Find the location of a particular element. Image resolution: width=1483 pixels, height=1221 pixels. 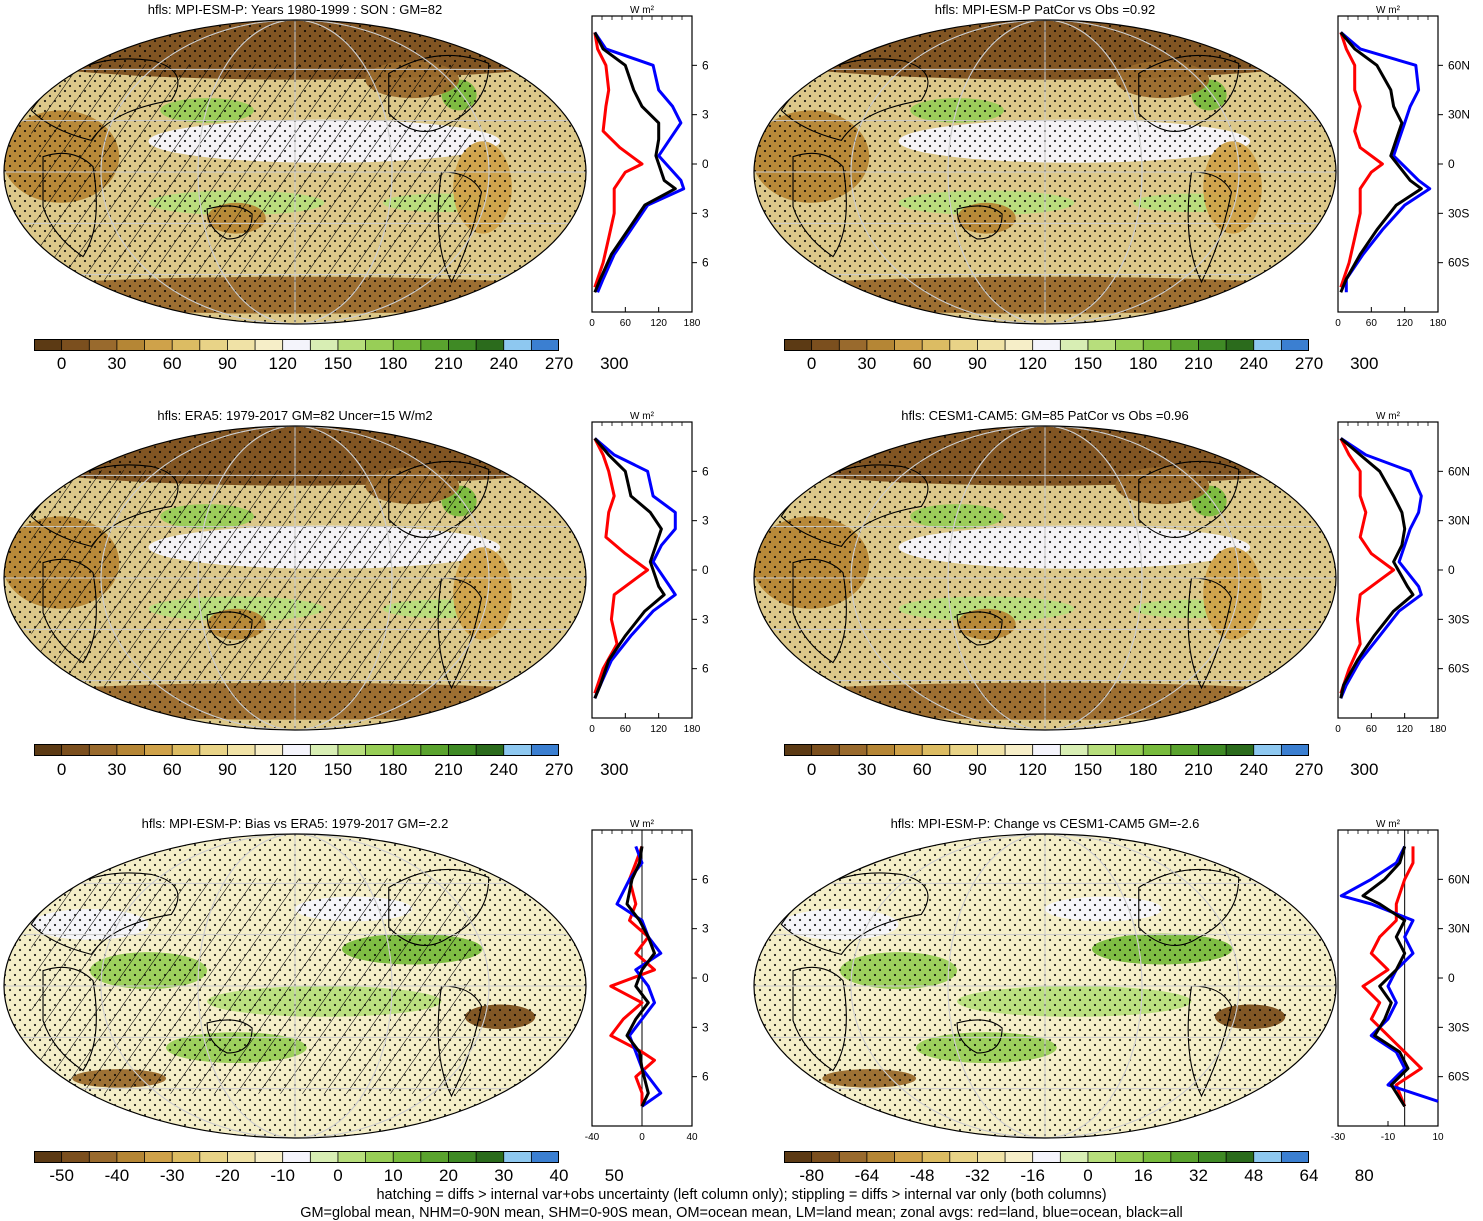

colorbar-tick-label: 48 is located at coordinates (1254, 1175).